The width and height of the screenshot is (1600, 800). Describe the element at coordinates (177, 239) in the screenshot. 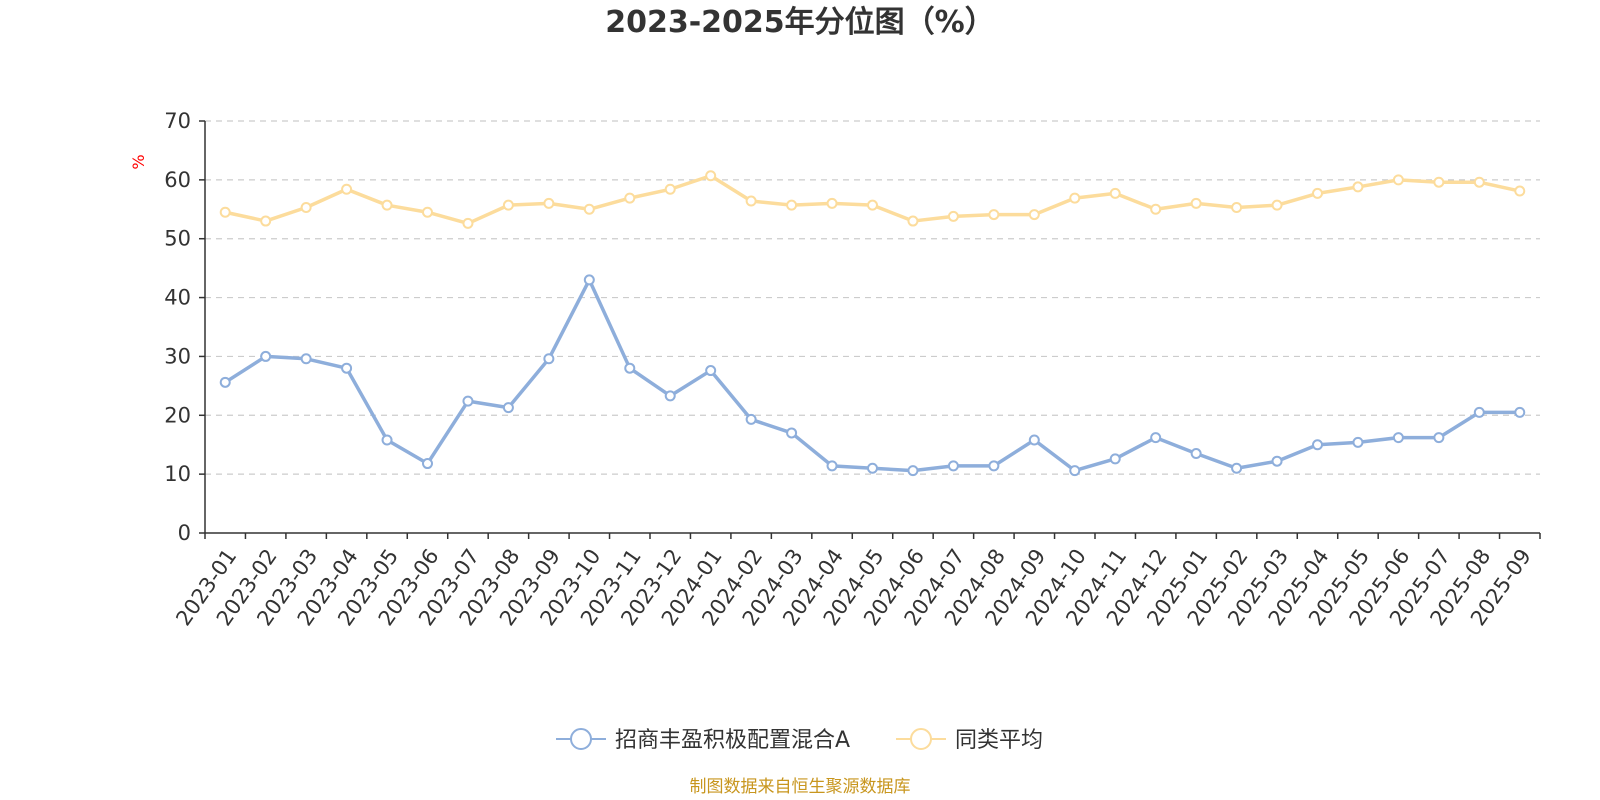

I see `y-tick-label: 50` at that location.